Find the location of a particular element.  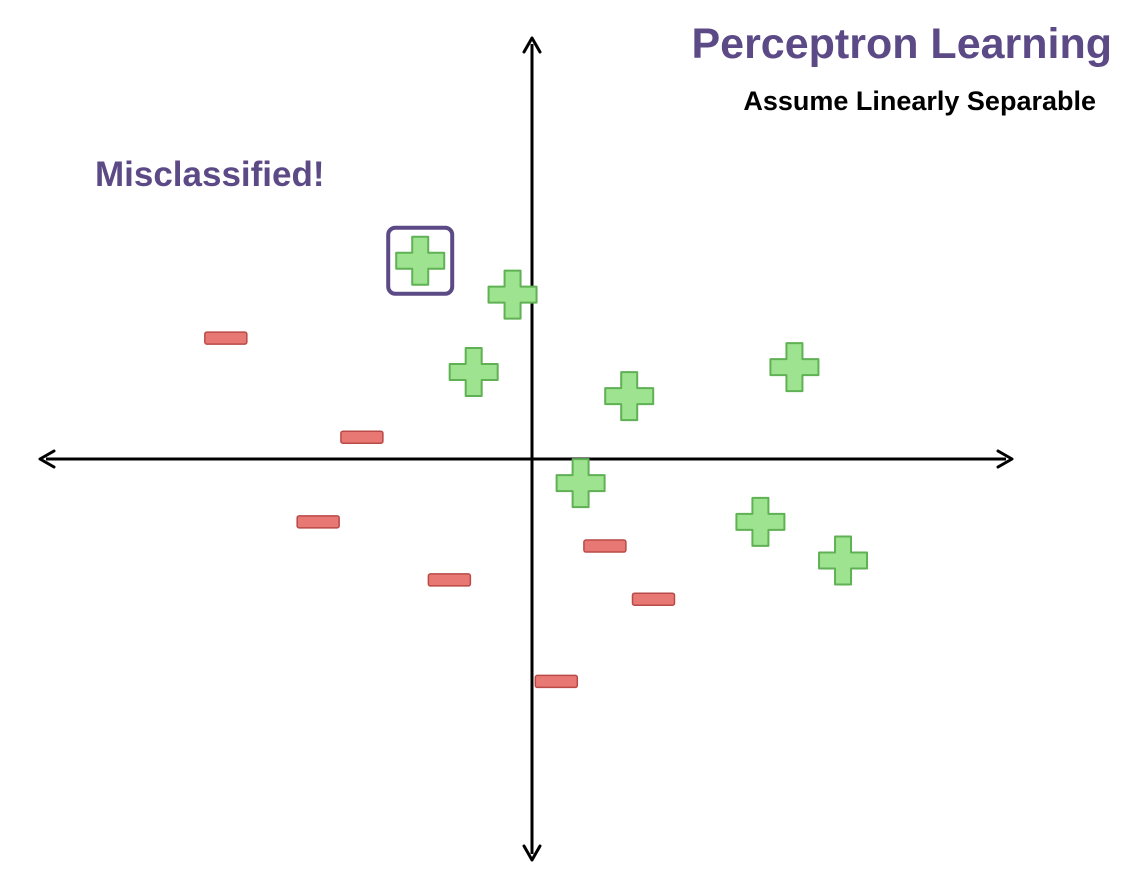

y-axis-bottom-arrow is located at coordinates (532, 853).